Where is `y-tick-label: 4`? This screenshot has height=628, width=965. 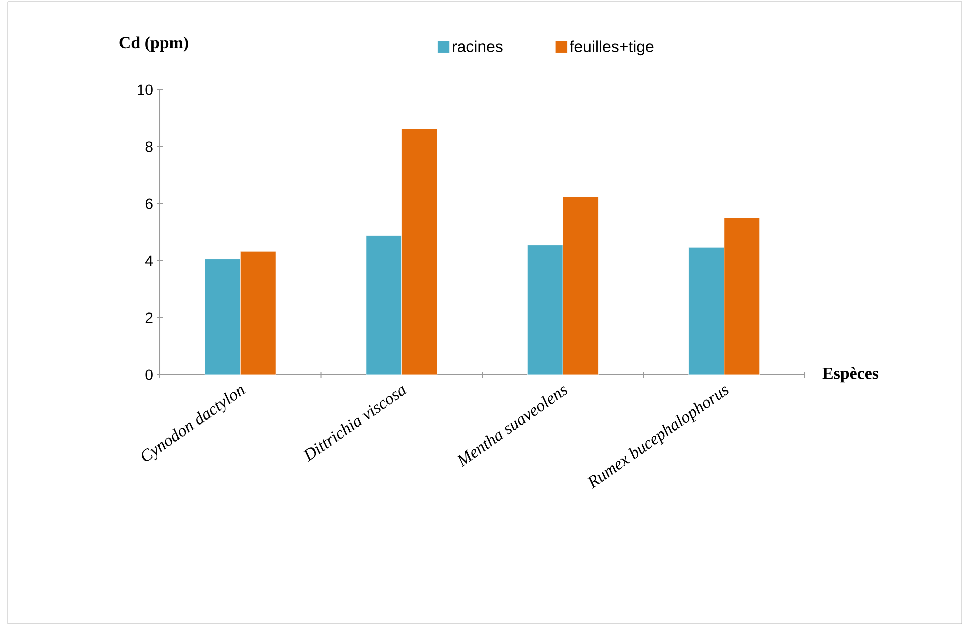 y-tick-label: 4 is located at coordinates (150, 261).